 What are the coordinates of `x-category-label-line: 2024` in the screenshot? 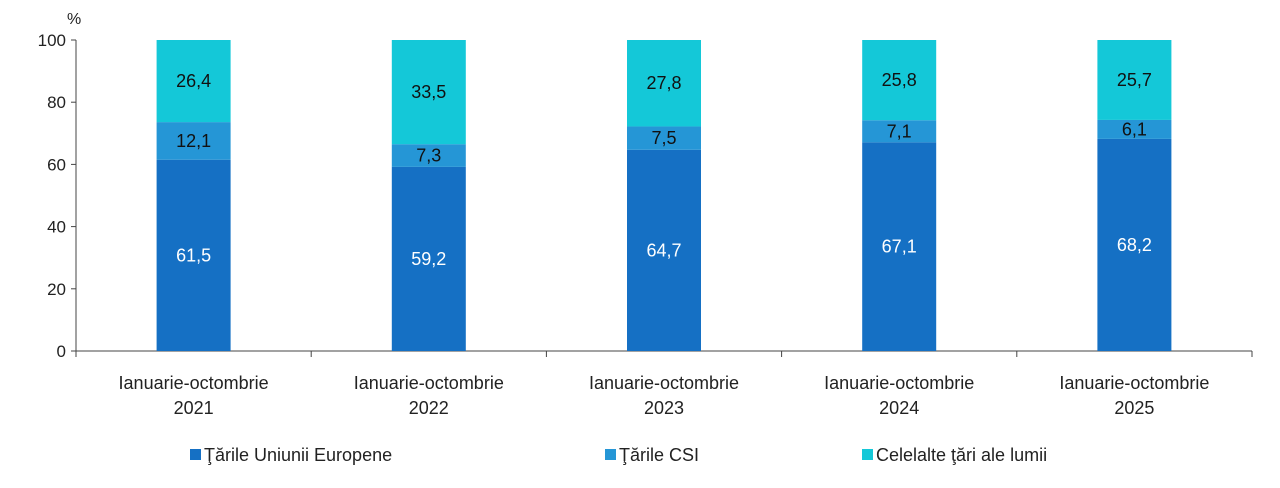 It's located at (899, 408).